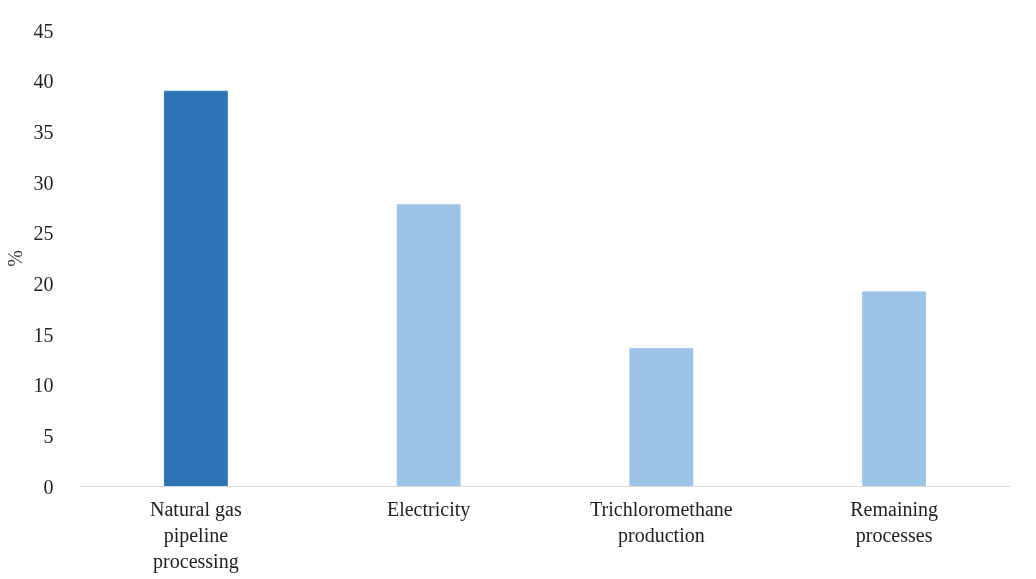 The height and width of the screenshot is (579, 1036). What do you see at coordinates (43, 385) in the screenshot?
I see `y-tick-label: 10` at bounding box center [43, 385].